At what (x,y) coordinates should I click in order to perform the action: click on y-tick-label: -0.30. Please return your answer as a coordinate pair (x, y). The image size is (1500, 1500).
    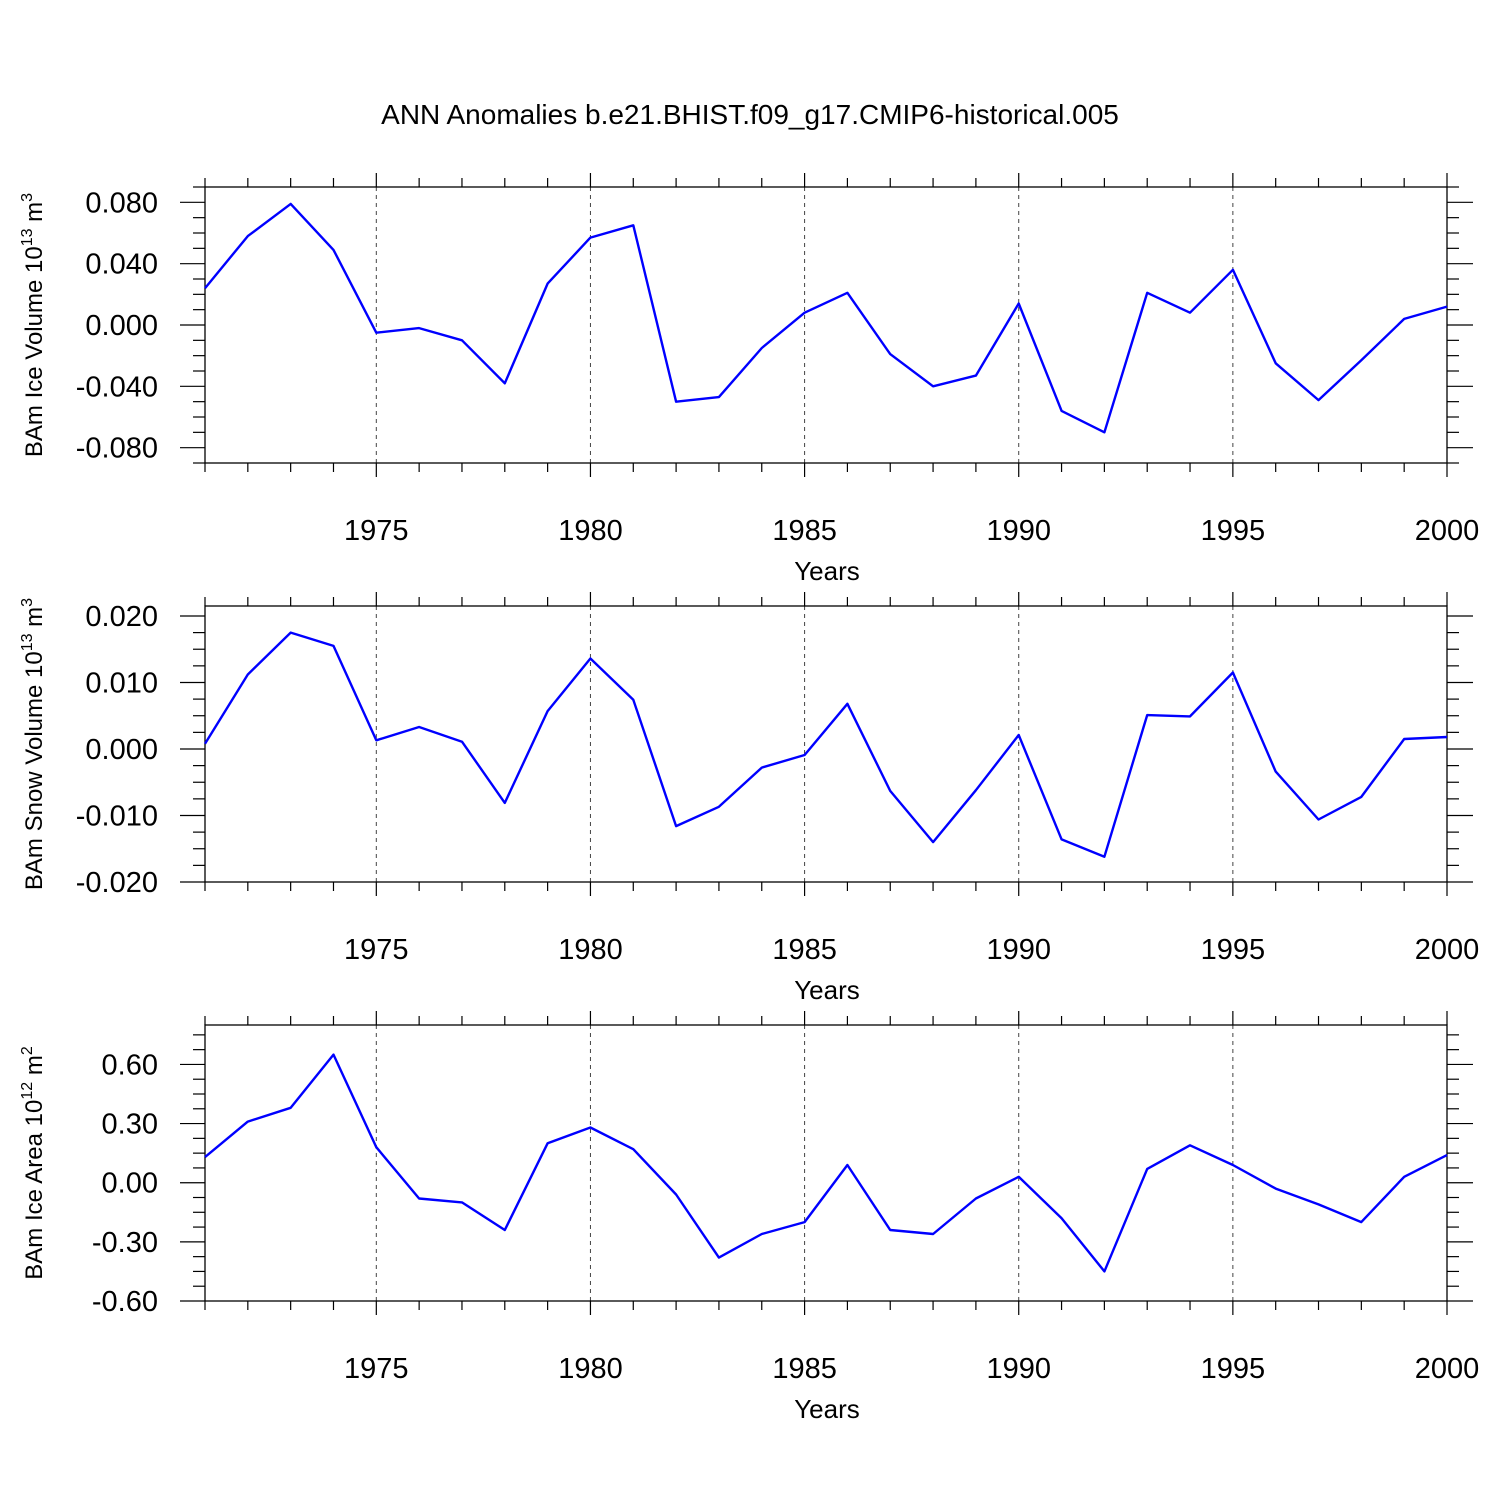
    Looking at the image, I should click on (125, 1243).